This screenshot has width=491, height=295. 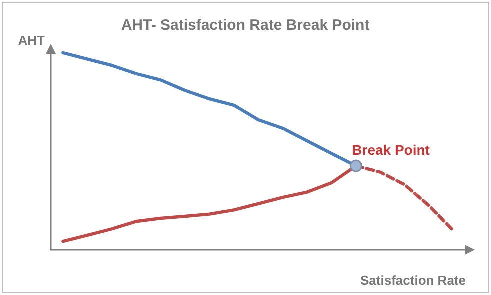 What do you see at coordinates (391, 150) in the screenshot?
I see `annotation: Break Point` at bounding box center [391, 150].